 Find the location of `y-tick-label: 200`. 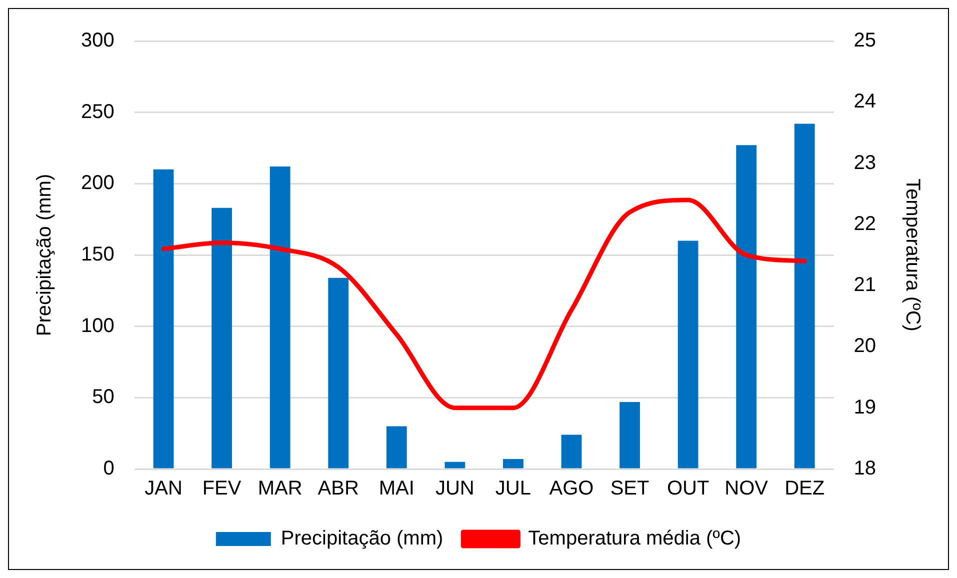

y-tick-label: 200 is located at coordinates (97, 183).